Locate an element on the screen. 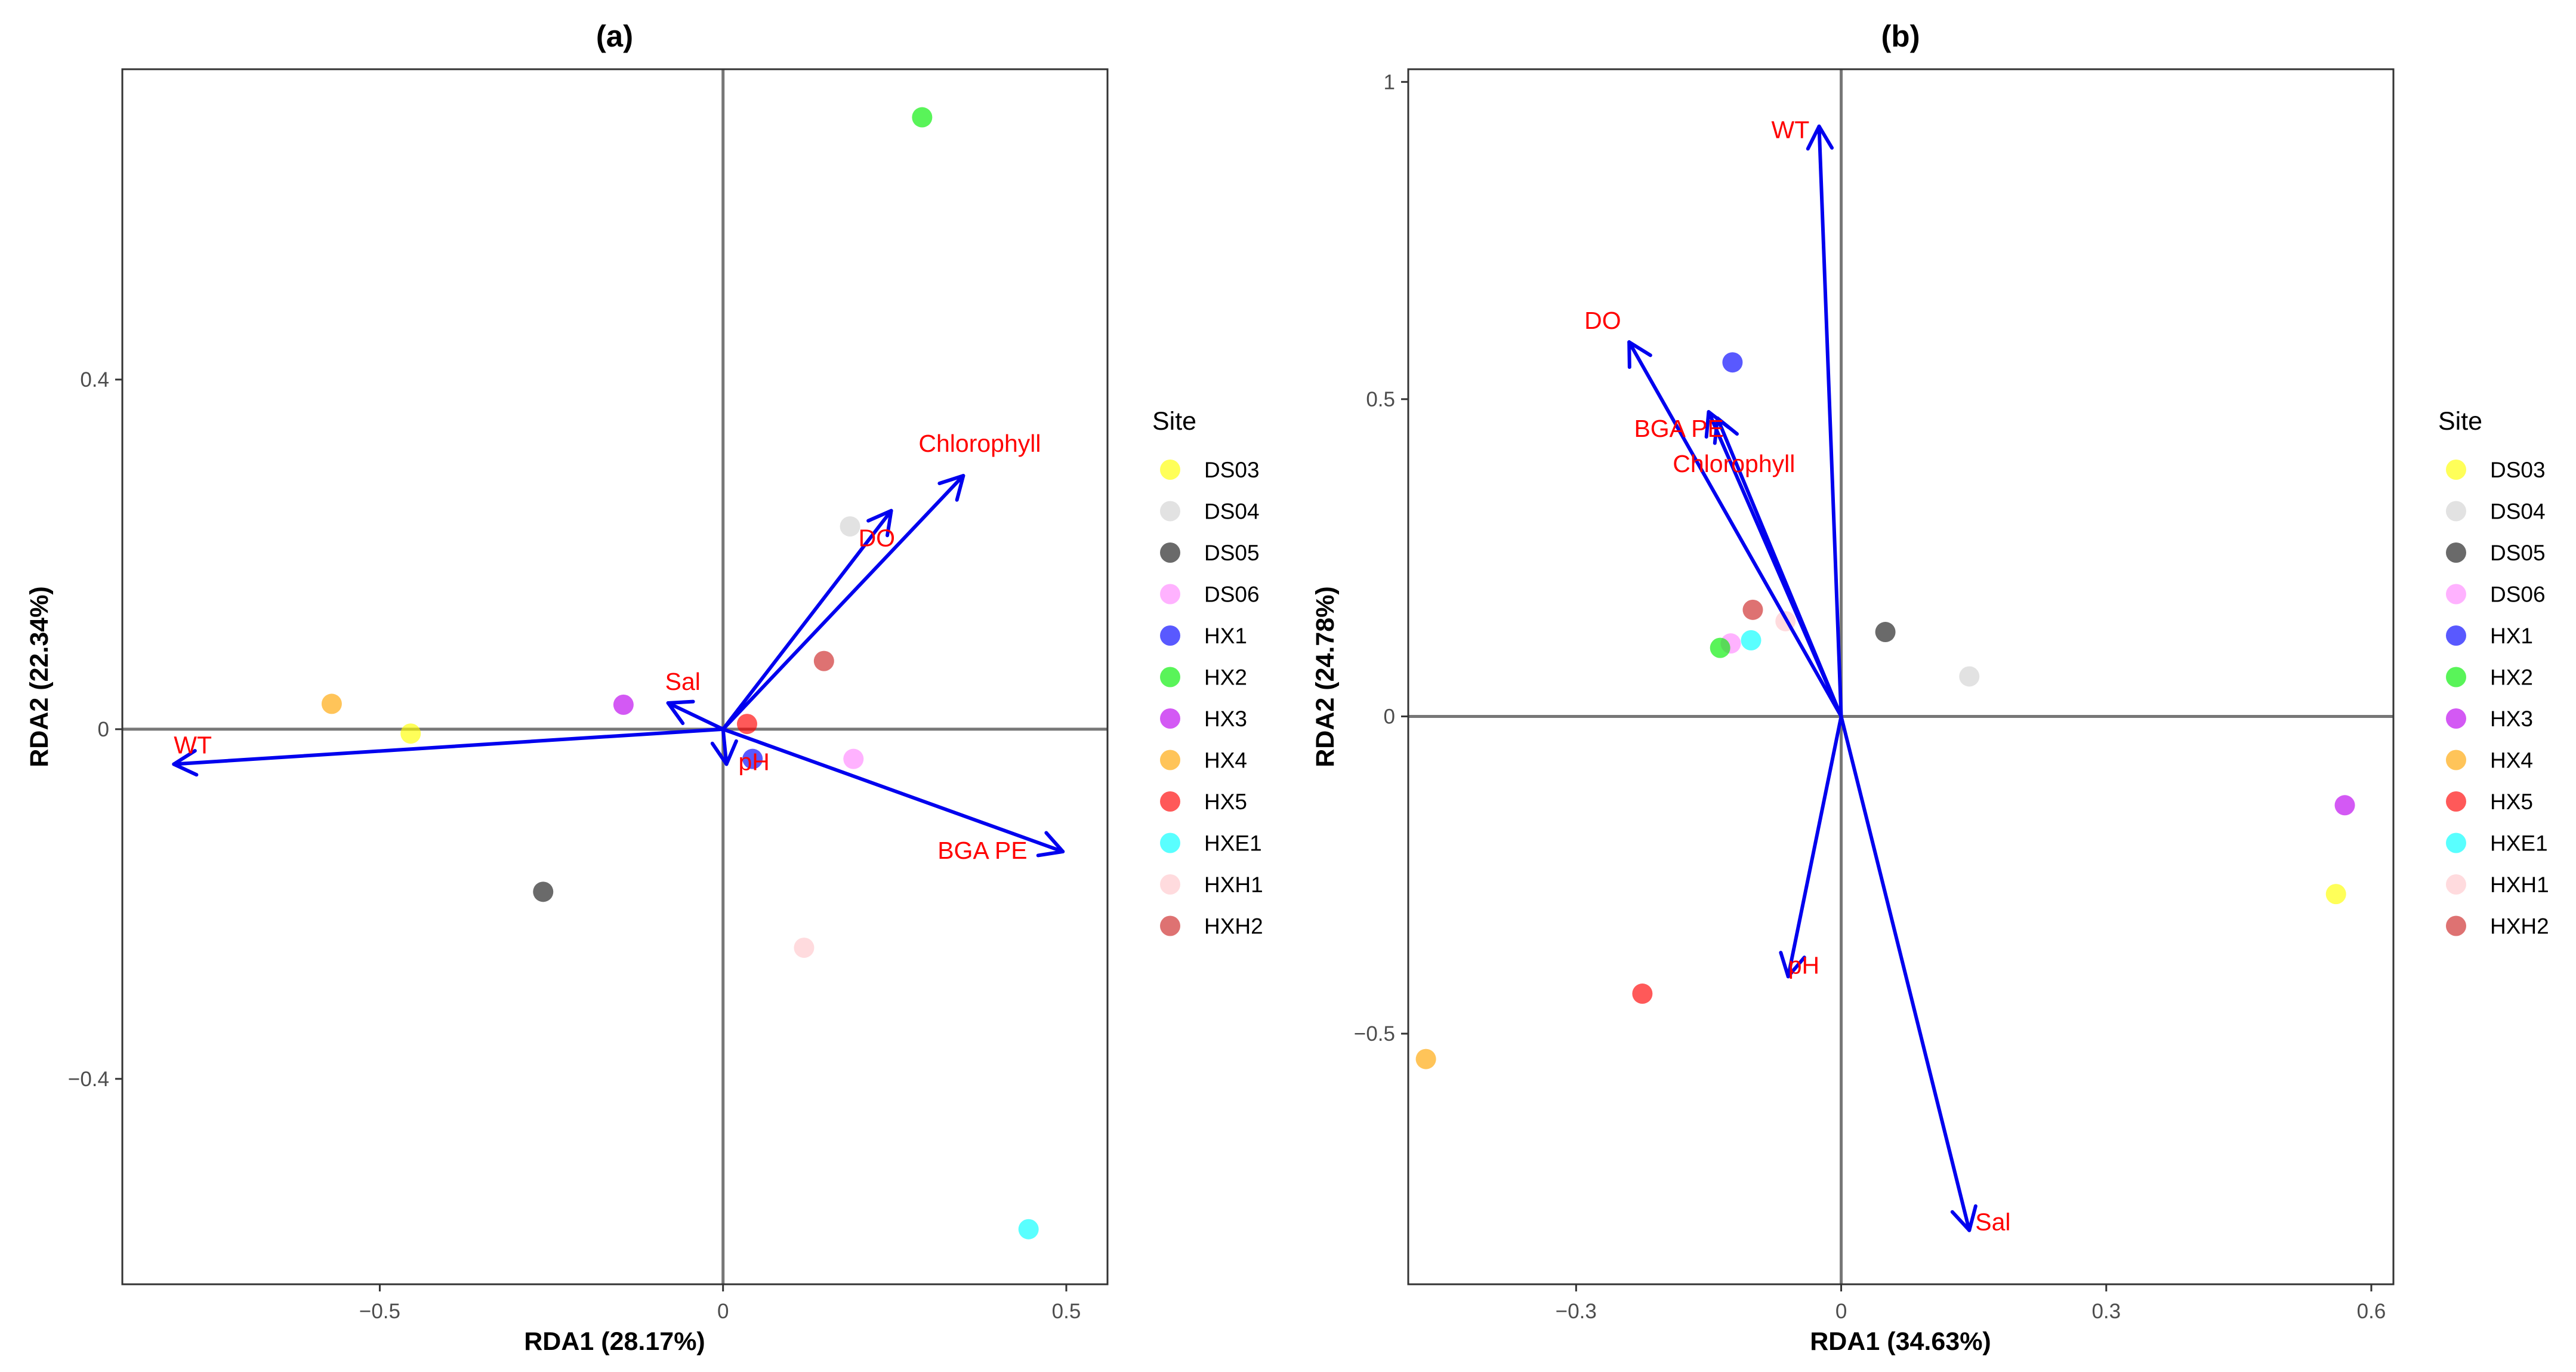 The height and width of the screenshot is (1372, 2576). x-tick-label: −0.5 is located at coordinates (379, 1312).